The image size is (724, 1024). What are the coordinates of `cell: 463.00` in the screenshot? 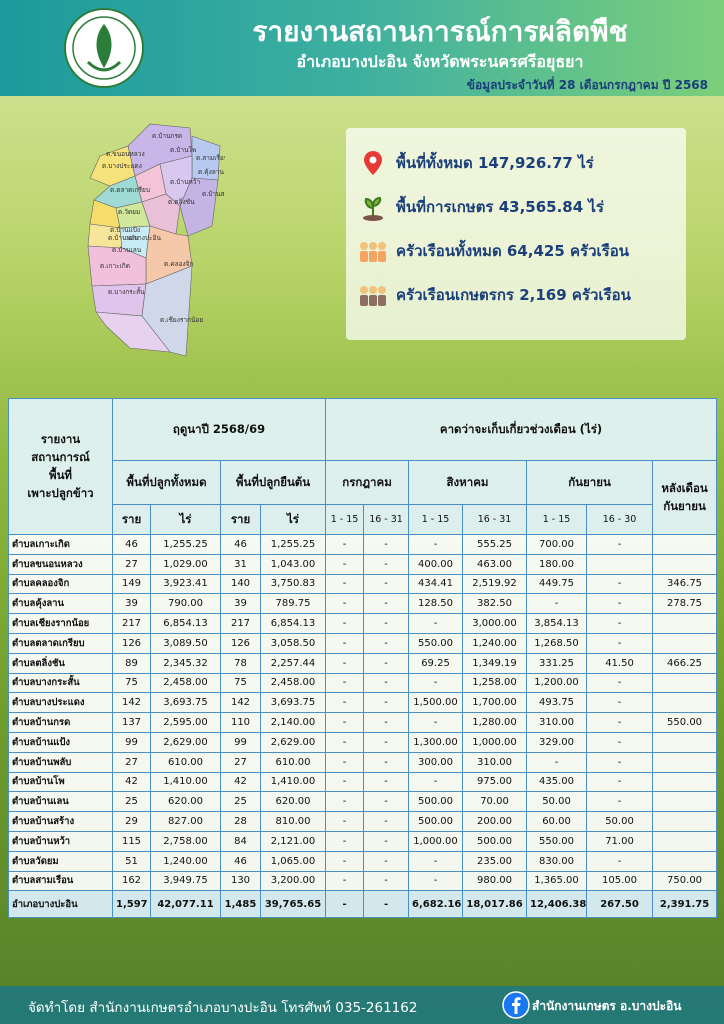 It's located at (495, 564).